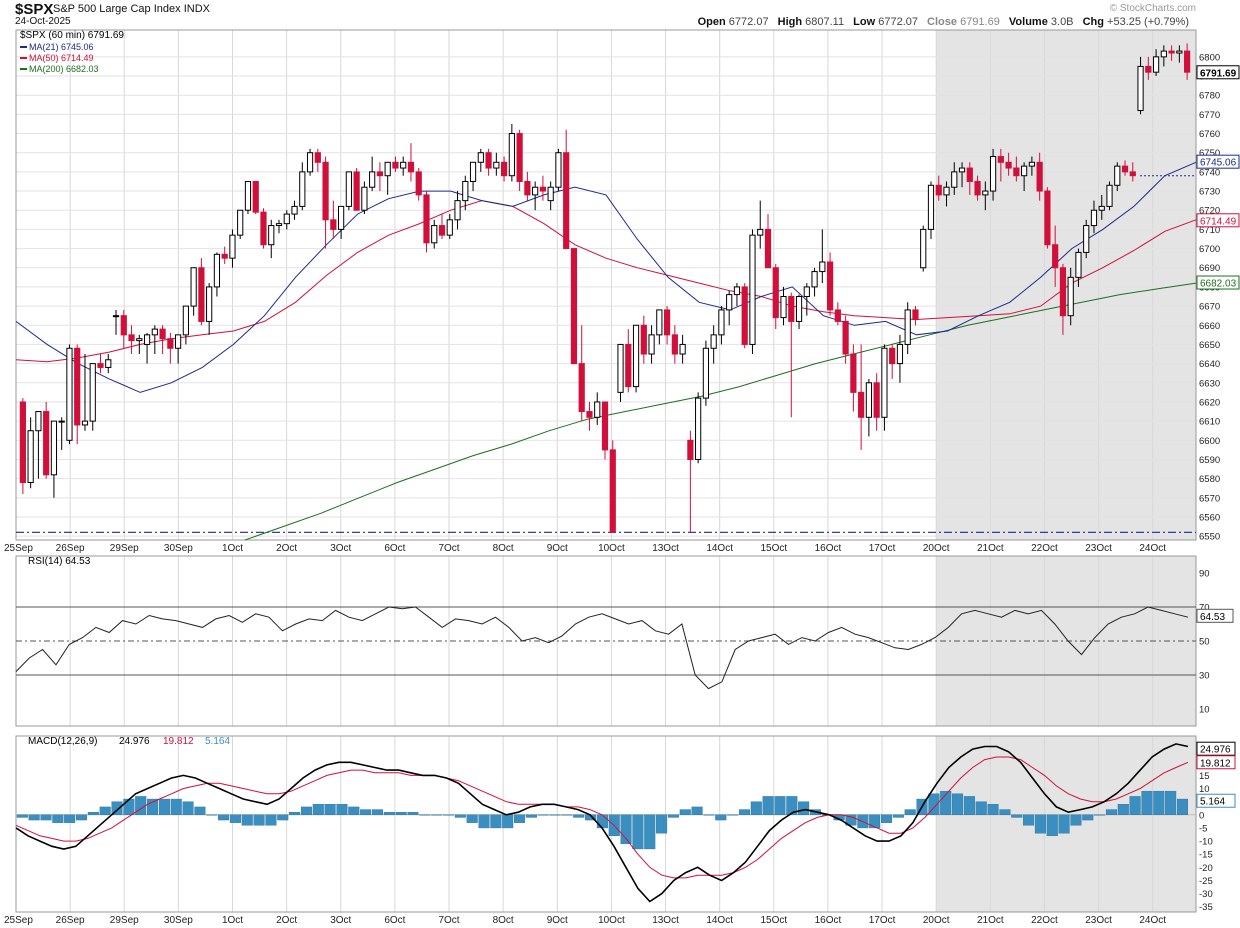 The image size is (1240, 928). Describe the element at coordinates (1209, 364) in the screenshot. I see `price-tick-label: 6640` at that location.